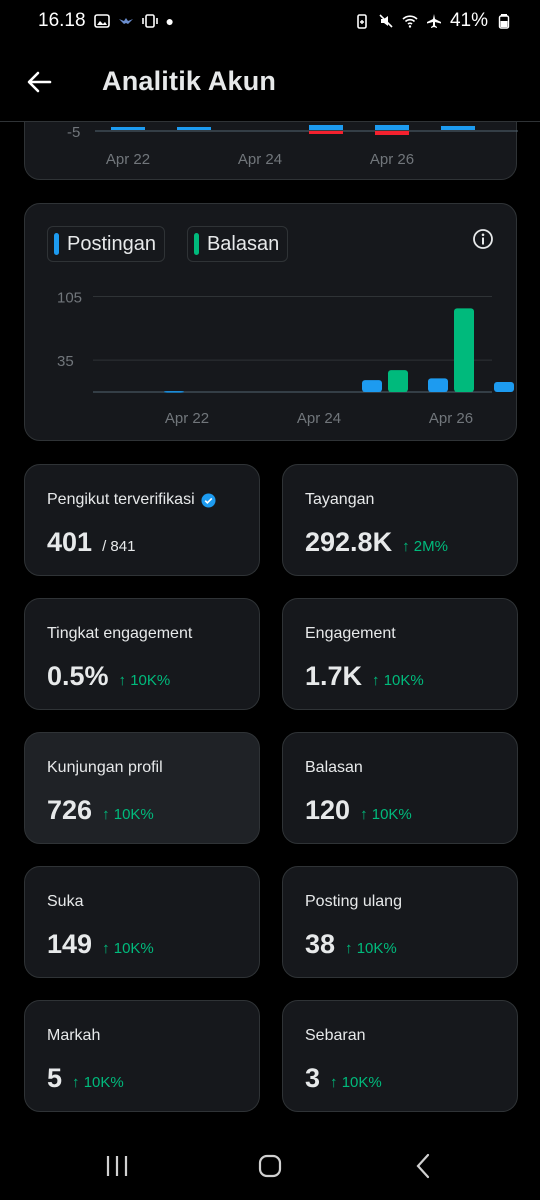 Image resolution: width=540 pixels, height=1200 pixels. Describe the element at coordinates (400, 520) in the screenshot. I see `stat-card-tayangan: Tayangan 292.8K ↑ 2M%` at that location.